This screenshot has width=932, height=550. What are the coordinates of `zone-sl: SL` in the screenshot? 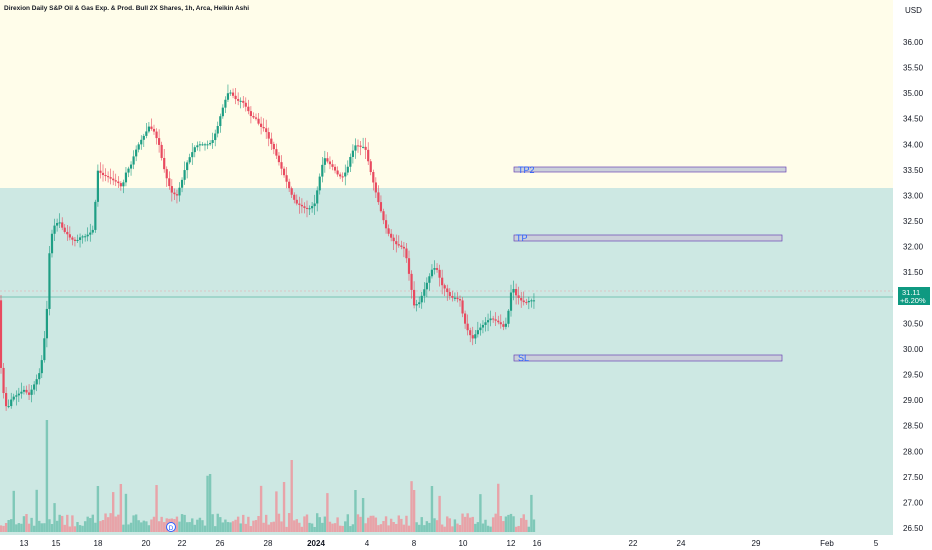 It's located at (648, 358).